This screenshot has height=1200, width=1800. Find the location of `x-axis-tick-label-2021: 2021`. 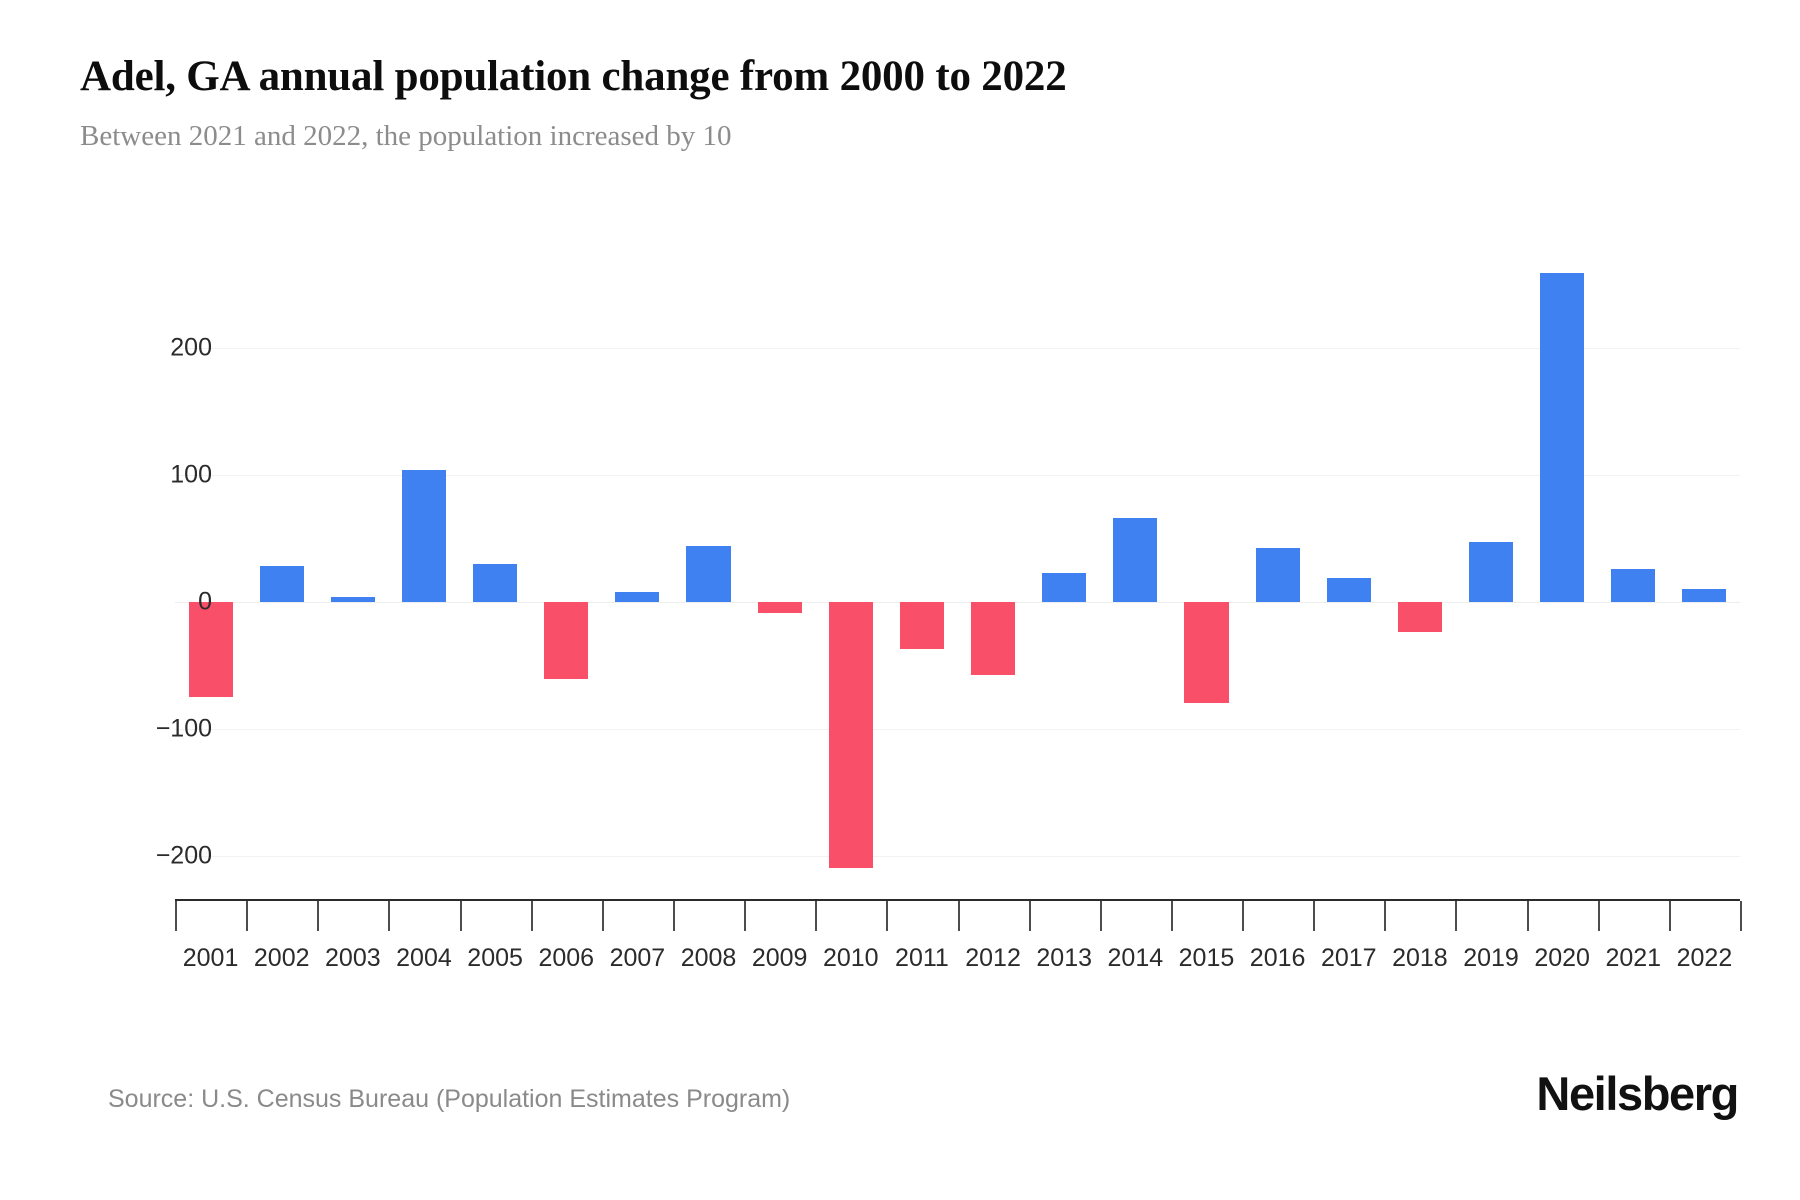

x-axis-tick-label-2021: 2021 is located at coordinates (1633, 958).